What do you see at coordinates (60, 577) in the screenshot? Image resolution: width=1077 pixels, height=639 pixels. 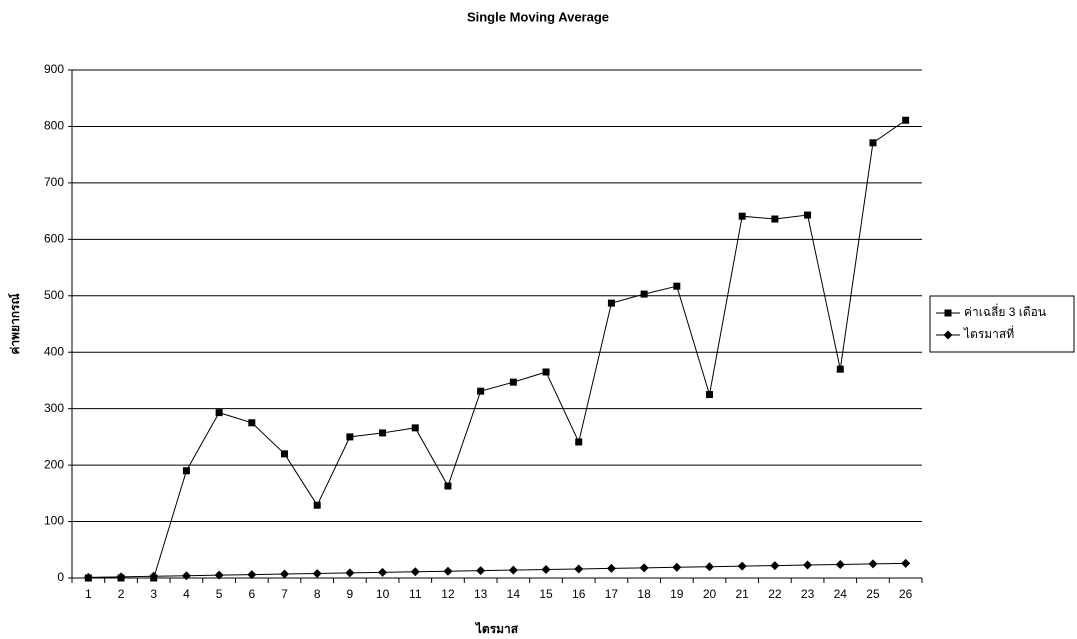 I see `y-tick-label: 0` at bounding box center [60, 577].